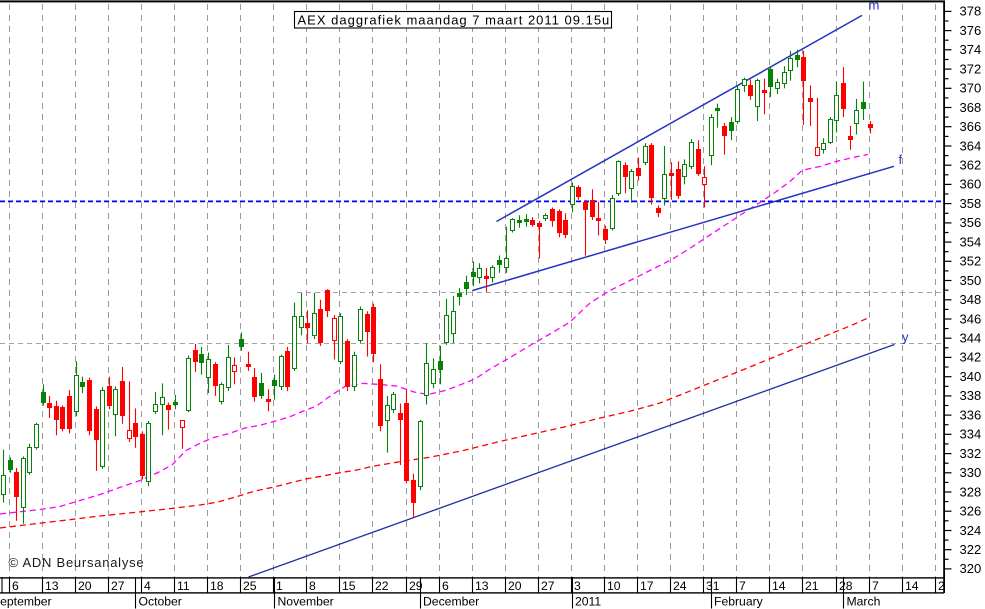  Describe the element at coordinates (588, 602) in the screenshot. I see `svg-text: 2011` at that location.